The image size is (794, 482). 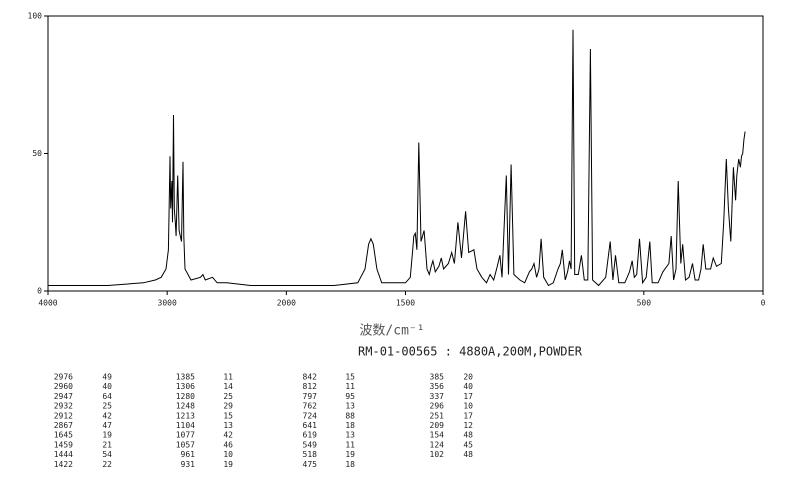 I want to click on peak-wavenumber: 931, so click(x=188, y=464).